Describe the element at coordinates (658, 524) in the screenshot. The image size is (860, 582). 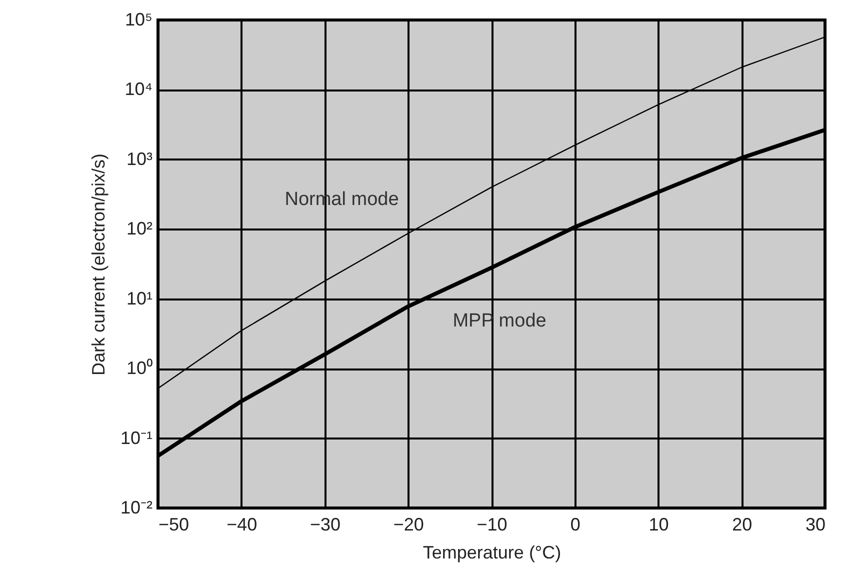
I see `x-tick-label: 10` at that location.